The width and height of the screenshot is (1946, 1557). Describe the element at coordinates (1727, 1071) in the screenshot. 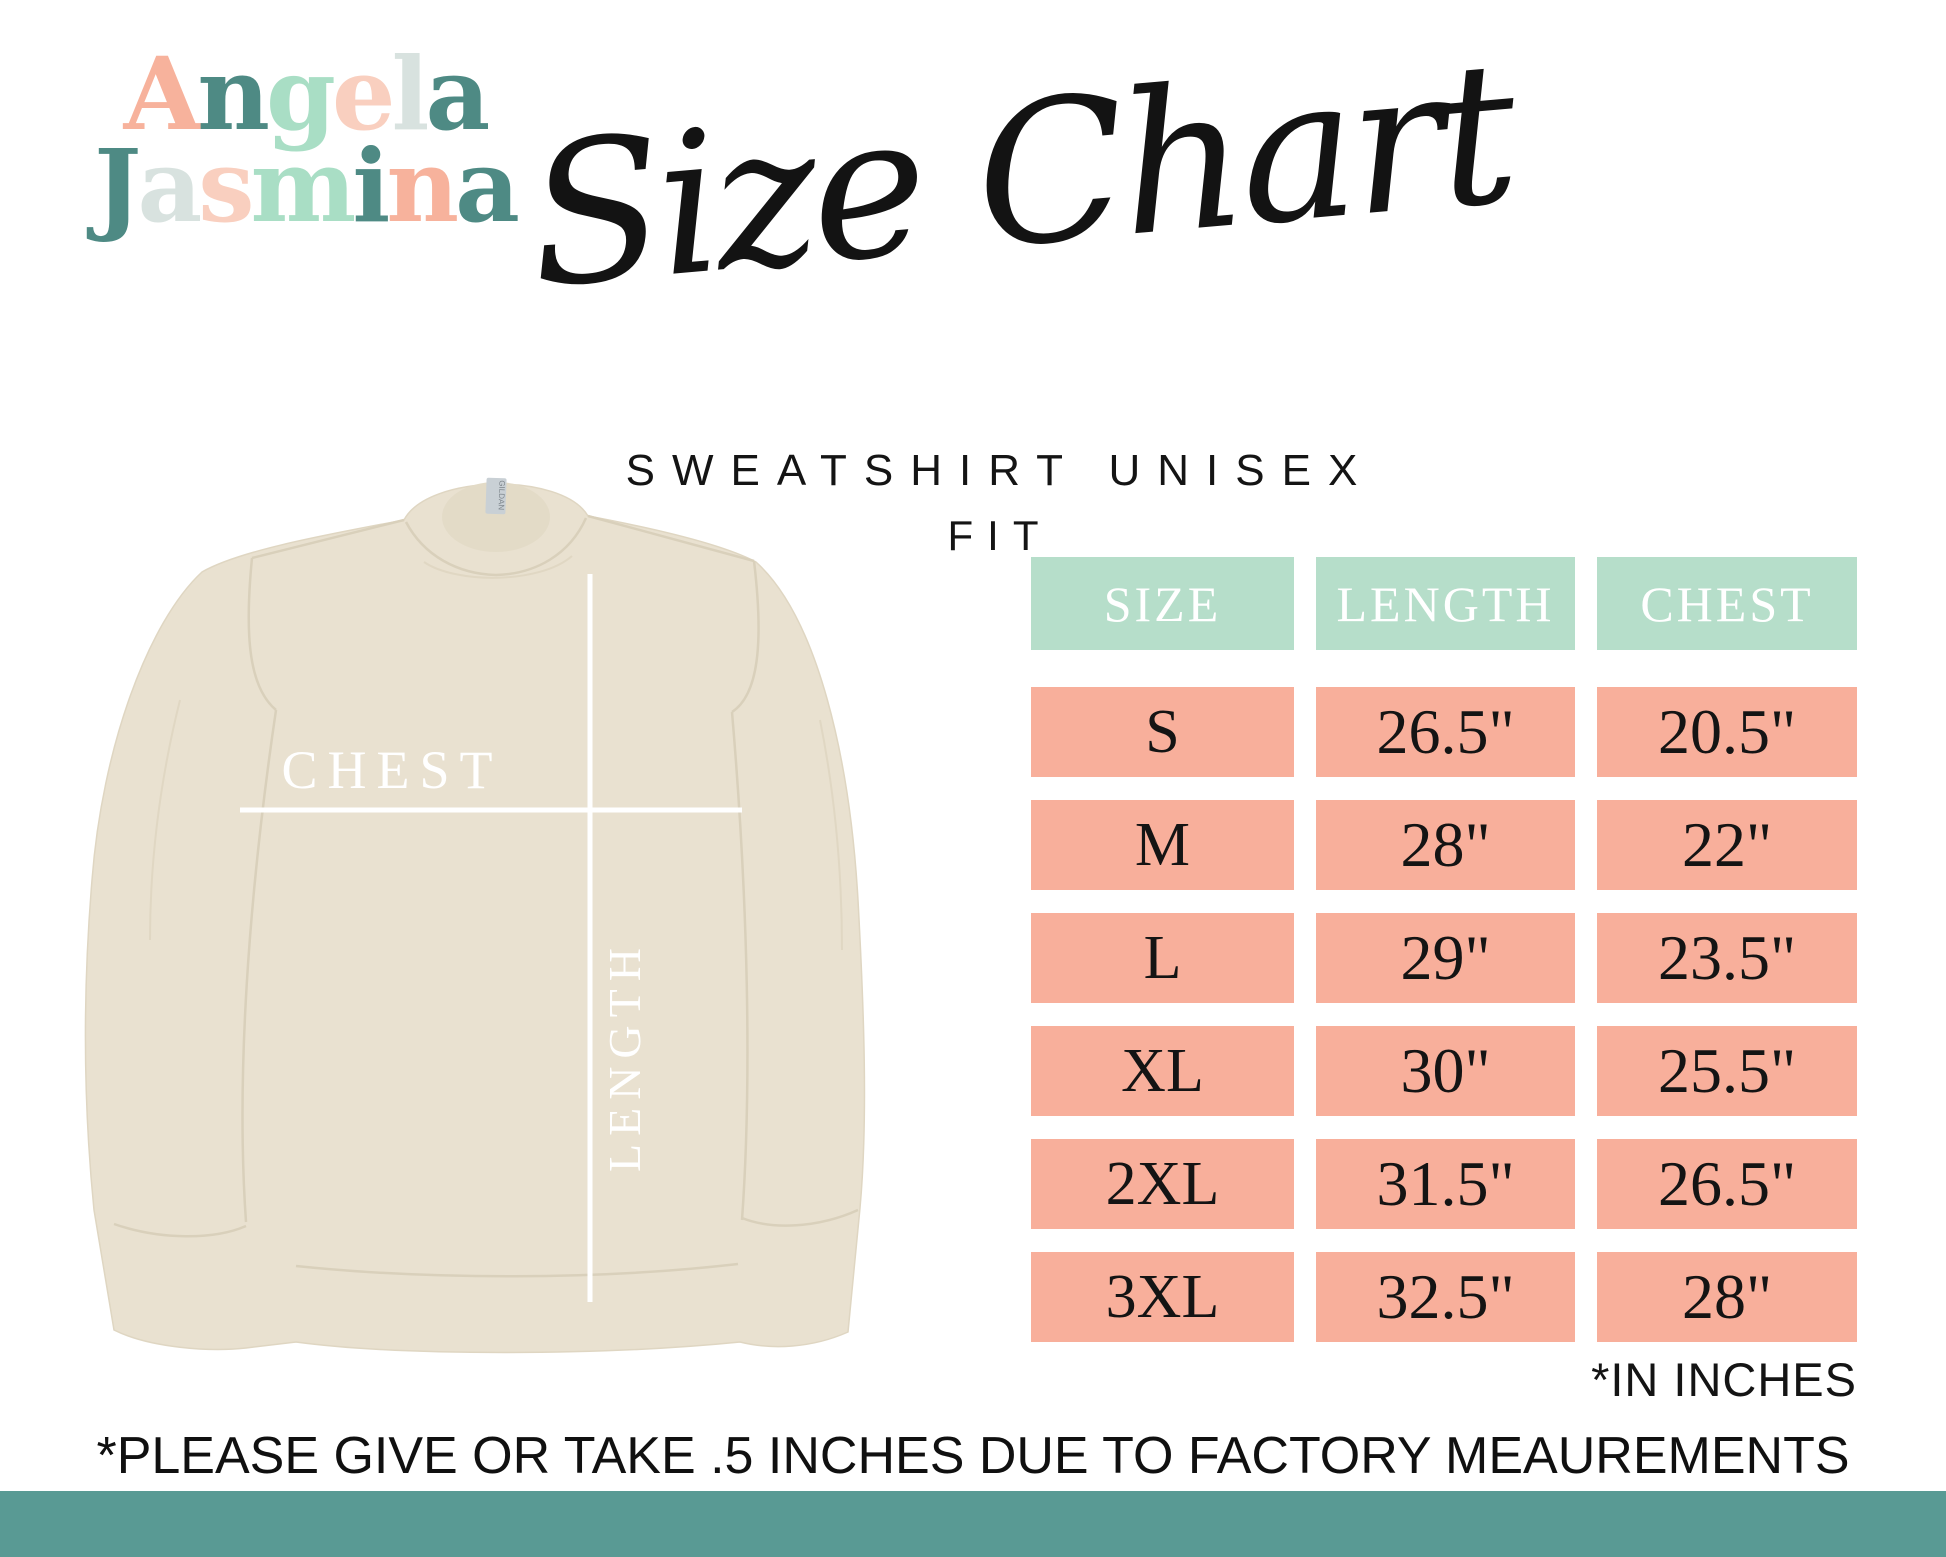

I see `cell-chest-xl: 25.5"` at that location.